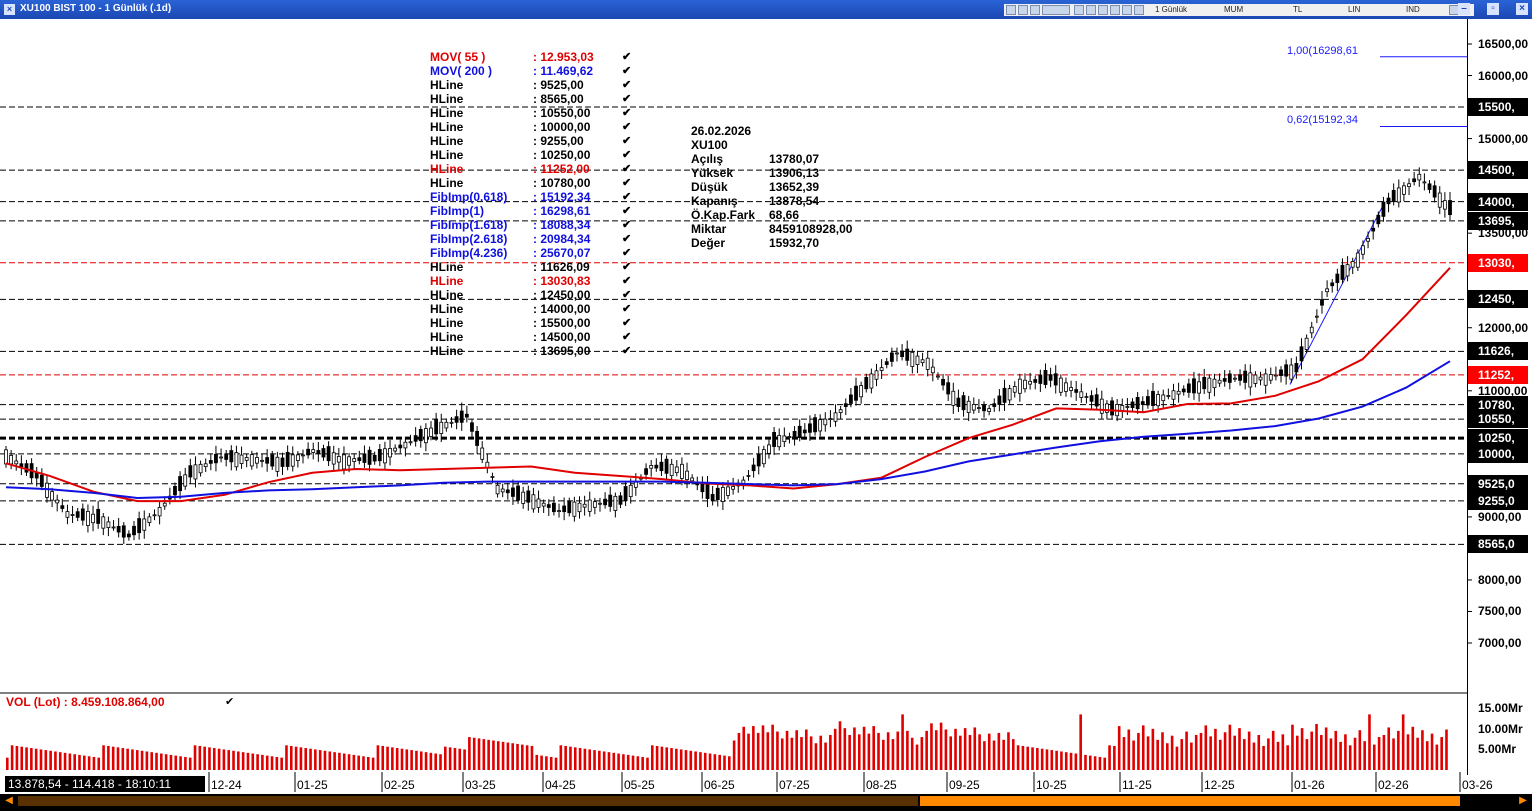 The height and width of the screenshot is (811, 1532). What do you see at coordinates (1523, 800) in the screenshot?
I see `scroll-right-icon: ▶` at bounding box center [1523, 800].